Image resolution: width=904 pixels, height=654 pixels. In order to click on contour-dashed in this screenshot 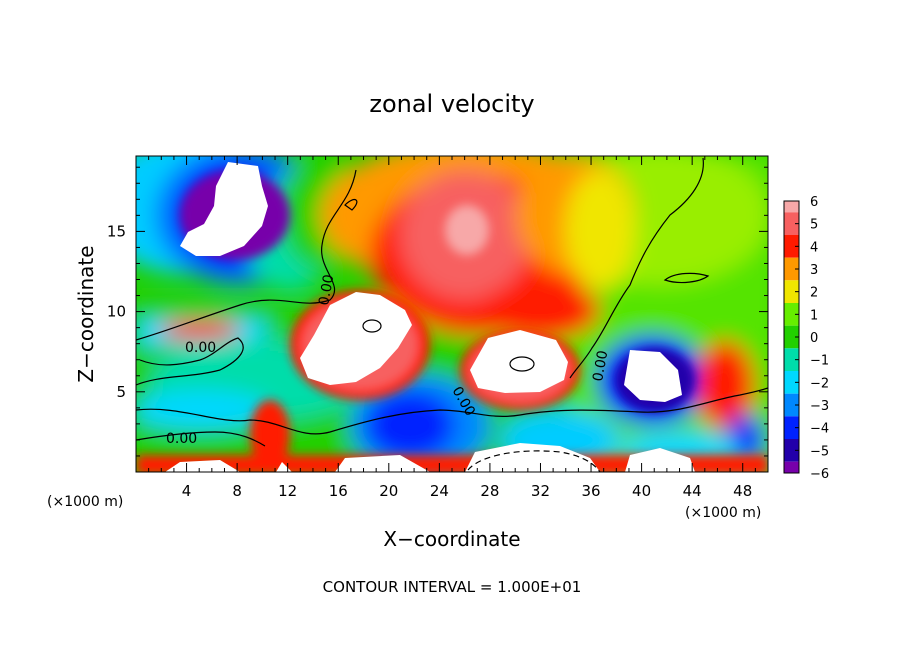, I will do `click(534, 461)`.